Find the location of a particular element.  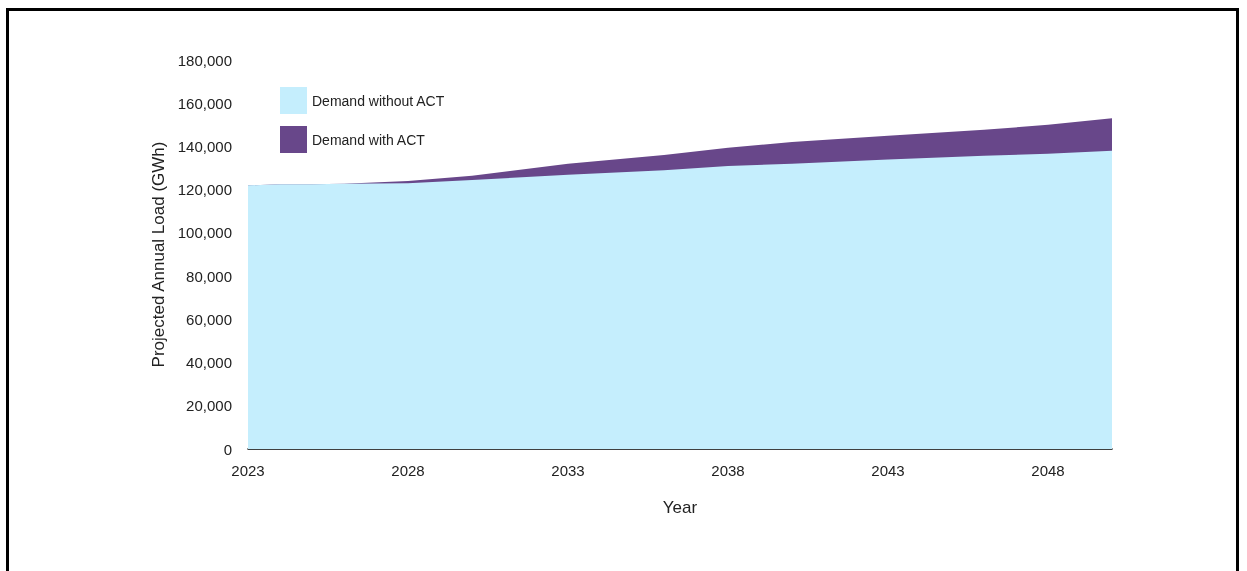

legend-label: Demand without ACT is located at coordinates (378, 100).